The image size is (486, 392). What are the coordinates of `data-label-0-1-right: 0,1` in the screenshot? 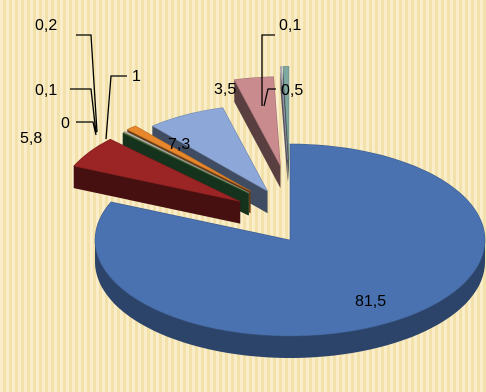 It's located at (290, 25).